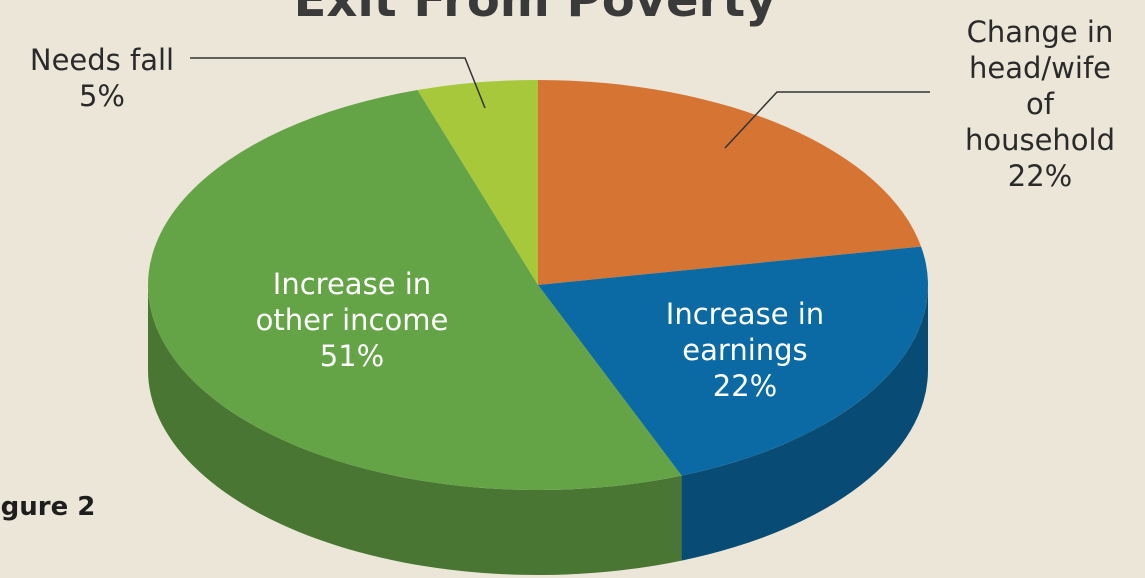 Image resolution: width=1145 pixels, height=578 pixels. I want to click on value-label: 5%, so click(101, 96).